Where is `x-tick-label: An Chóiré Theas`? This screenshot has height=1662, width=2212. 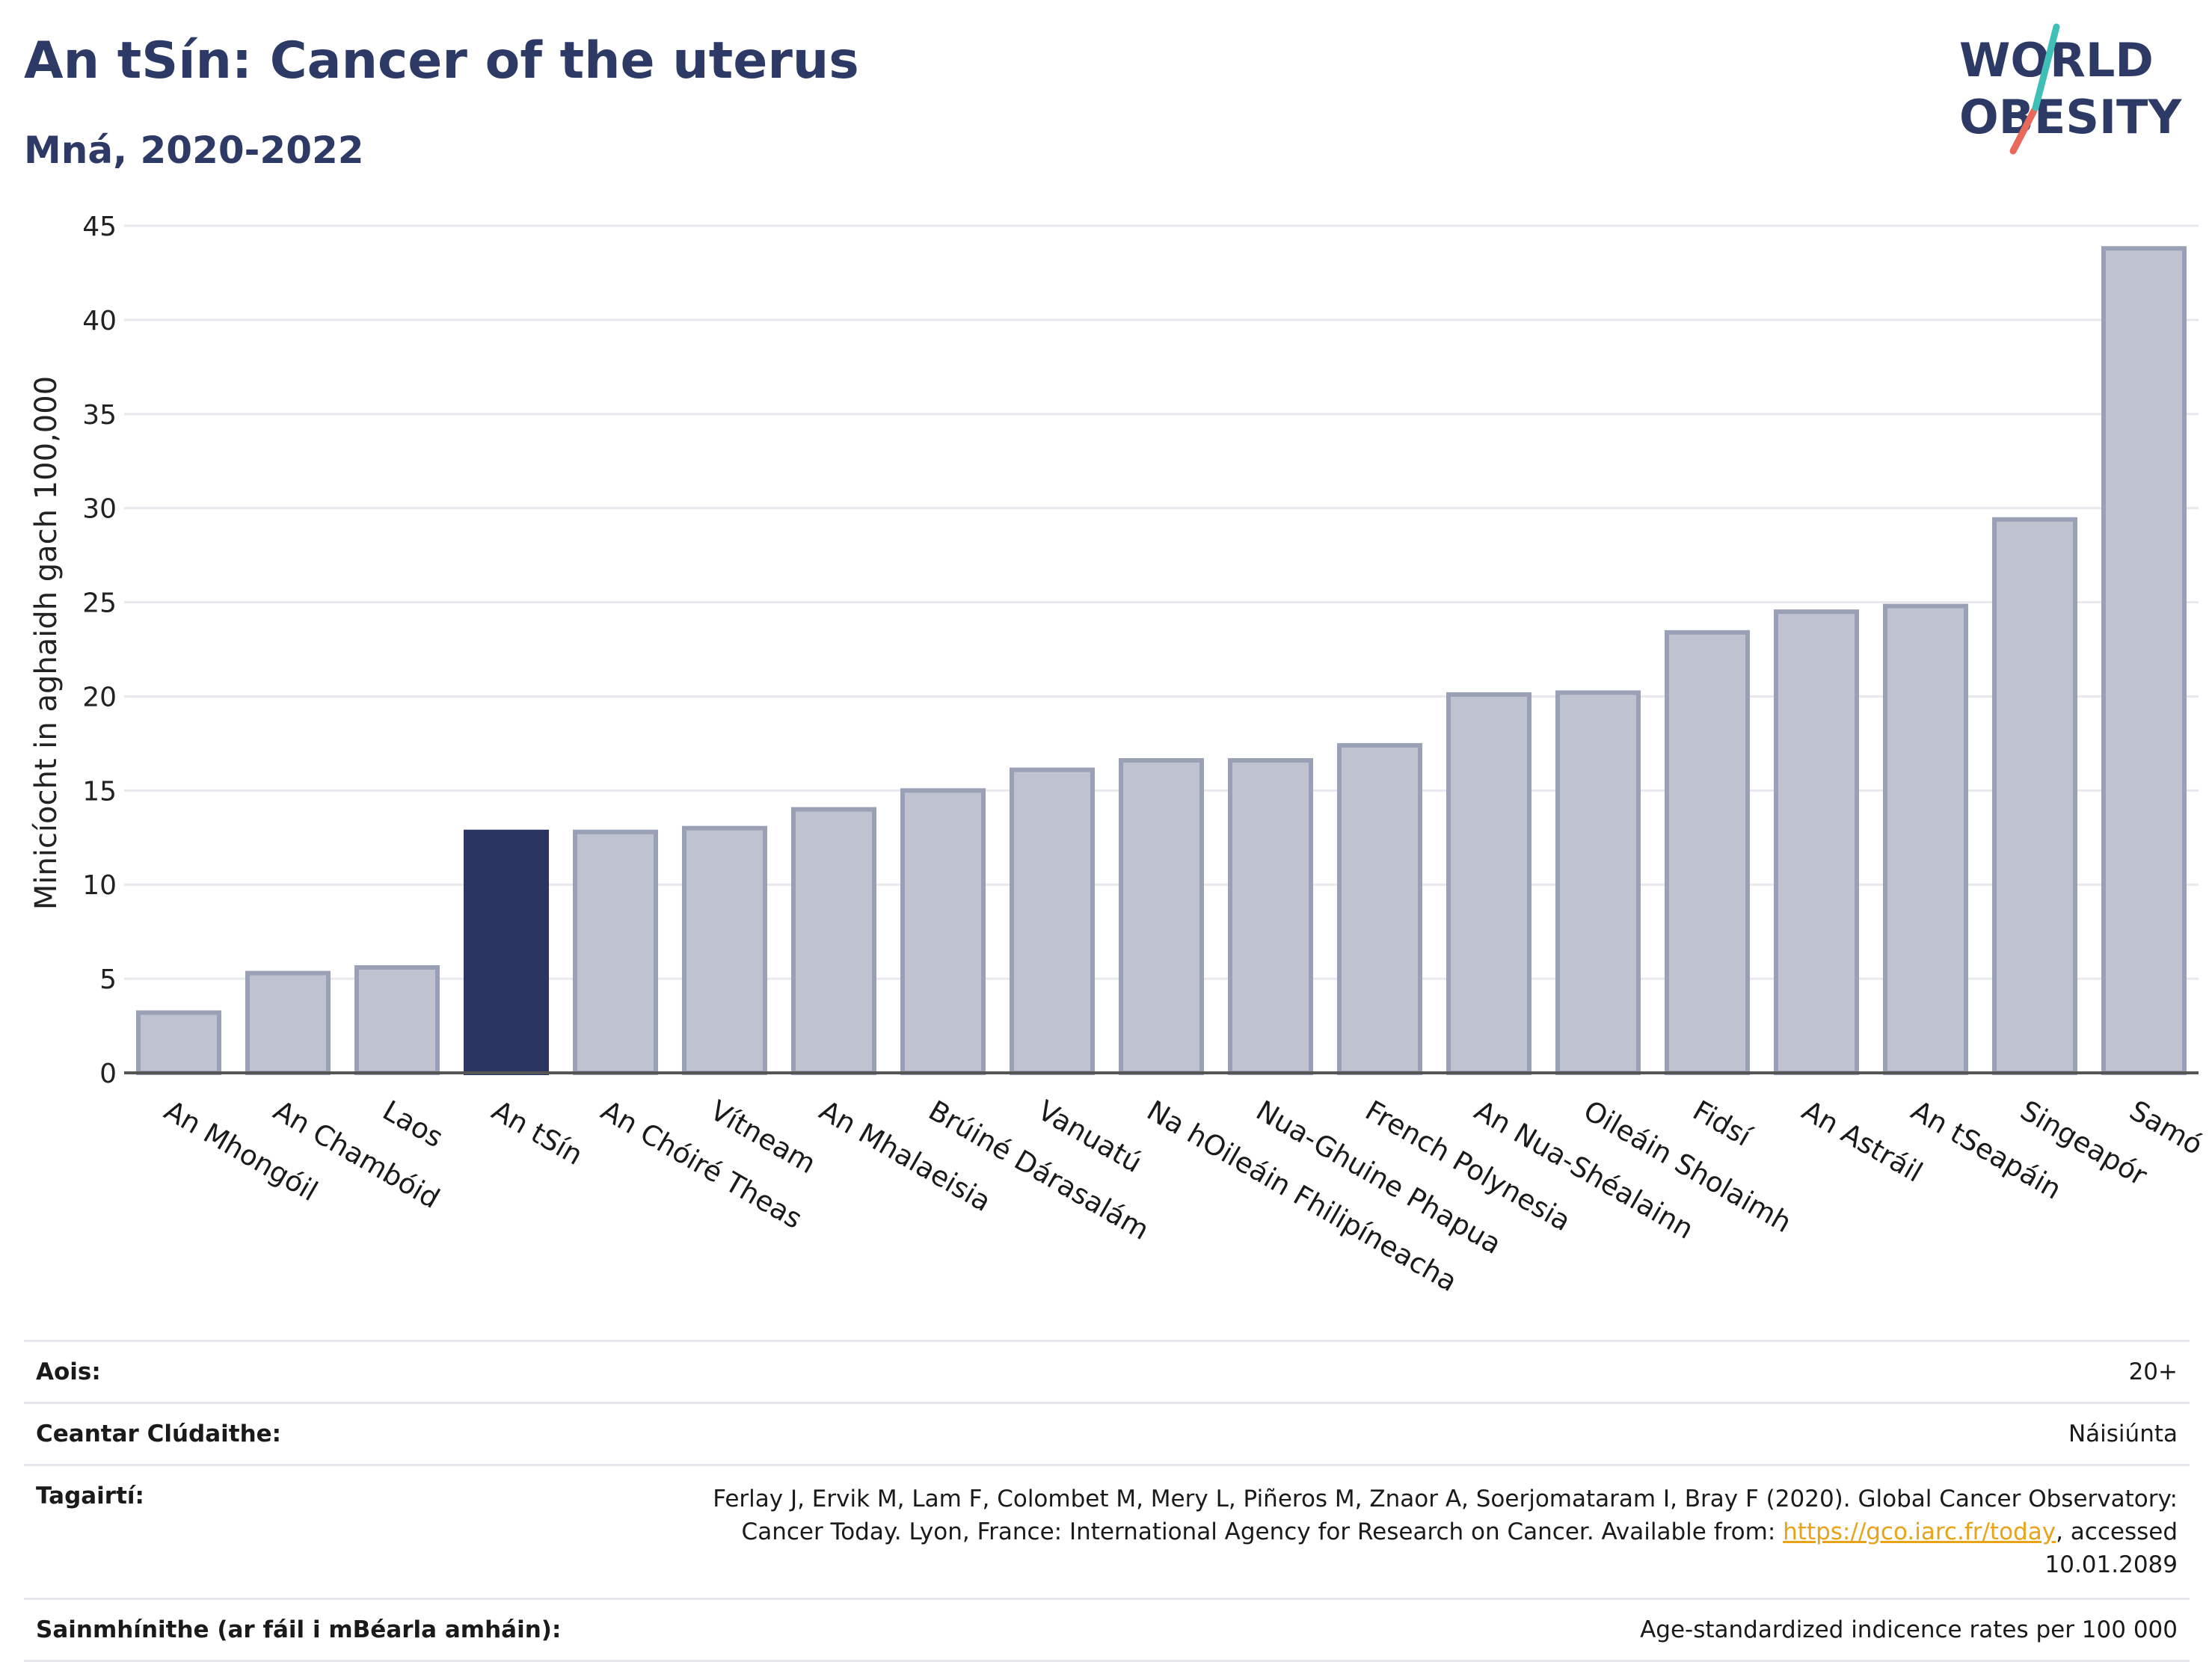 x-tick-label: An Chóiré Theas is located at coordinates (702, 1165).